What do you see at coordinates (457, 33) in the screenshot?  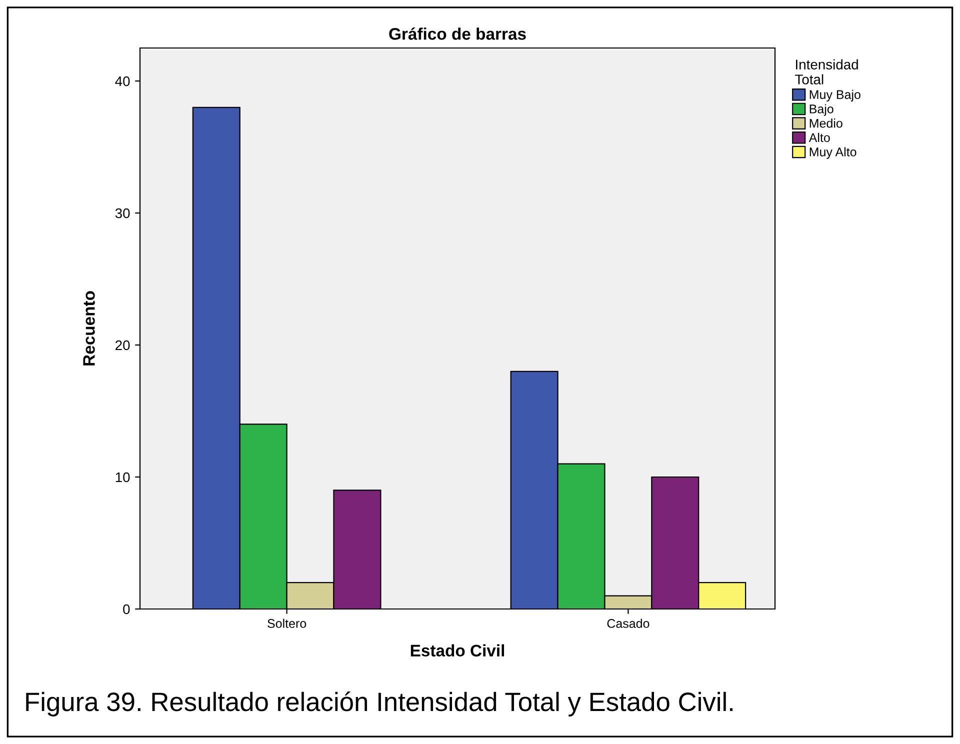 I see `chart-title: Gráfico de barras` at bounding box center [457, 33].